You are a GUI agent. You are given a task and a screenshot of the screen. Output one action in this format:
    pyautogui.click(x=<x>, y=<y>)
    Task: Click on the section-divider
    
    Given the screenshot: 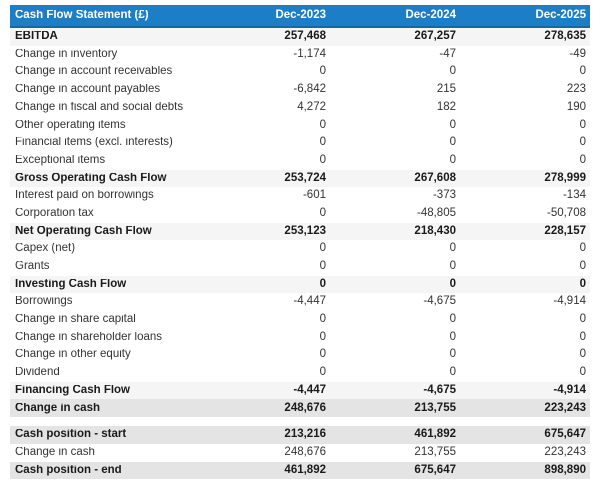 What is the action you would take?
    pyautogui.click(x=300, y=422)
    